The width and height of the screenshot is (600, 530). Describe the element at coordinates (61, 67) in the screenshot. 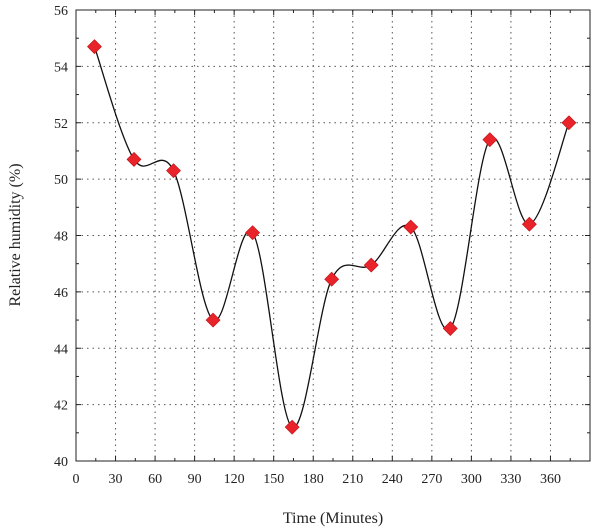

I see `y-tick-label: 54` at that location.